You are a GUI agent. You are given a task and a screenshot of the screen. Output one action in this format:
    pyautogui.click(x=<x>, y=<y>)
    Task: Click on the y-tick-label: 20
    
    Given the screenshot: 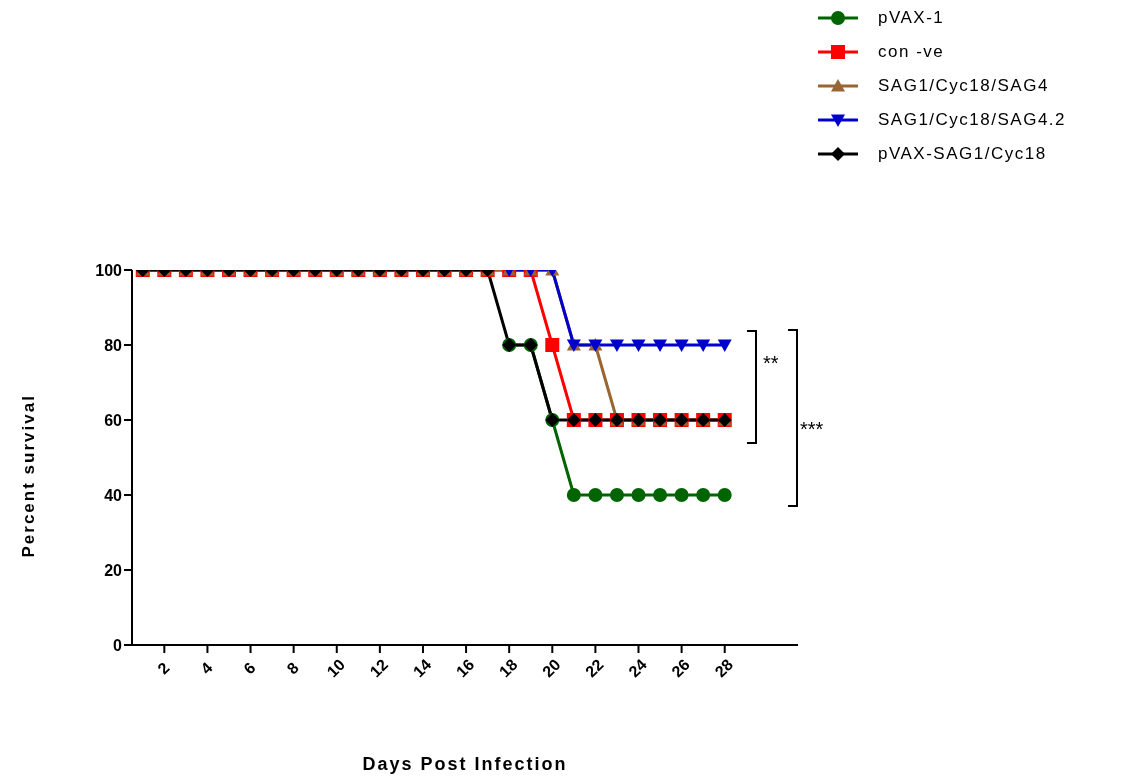 What is the action you would take?
    pyautogui.click(x=113, y=570)
    